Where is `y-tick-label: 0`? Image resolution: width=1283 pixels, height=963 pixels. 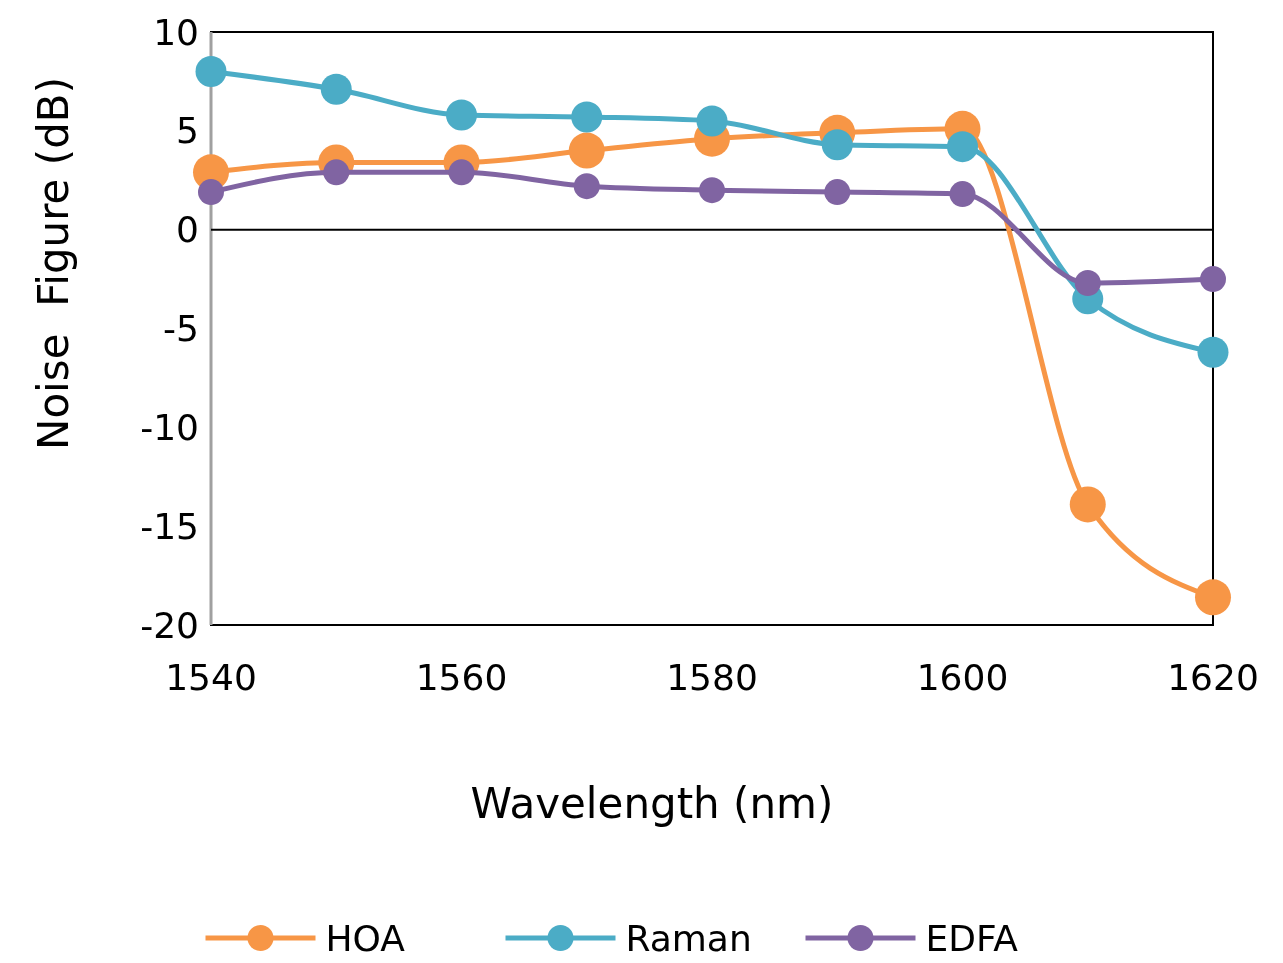 y-tick-label: 0 is located at coordinates (187, 230).